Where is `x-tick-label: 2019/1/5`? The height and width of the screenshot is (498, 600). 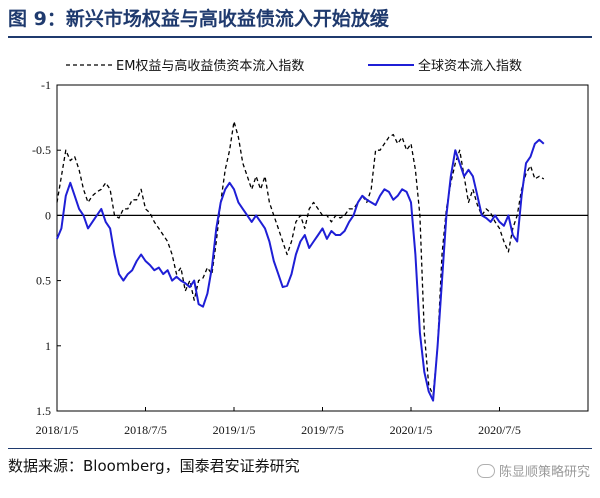
x-tick-label: 2019/1/5 is located at coordinates (234, 430).